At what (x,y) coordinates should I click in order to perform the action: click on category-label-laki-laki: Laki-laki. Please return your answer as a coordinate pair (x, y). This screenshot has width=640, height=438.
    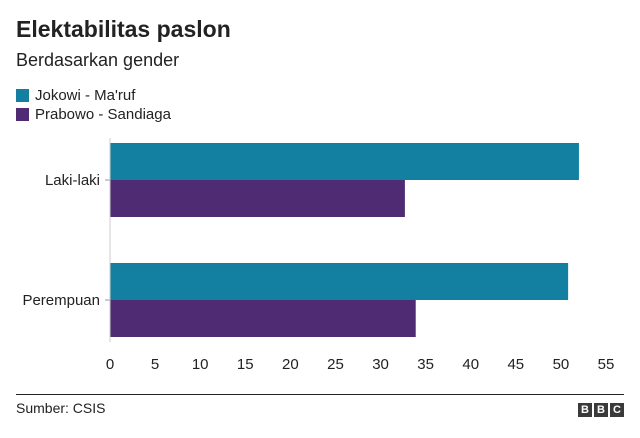
    Looking at the image, I should click on (72, 180).